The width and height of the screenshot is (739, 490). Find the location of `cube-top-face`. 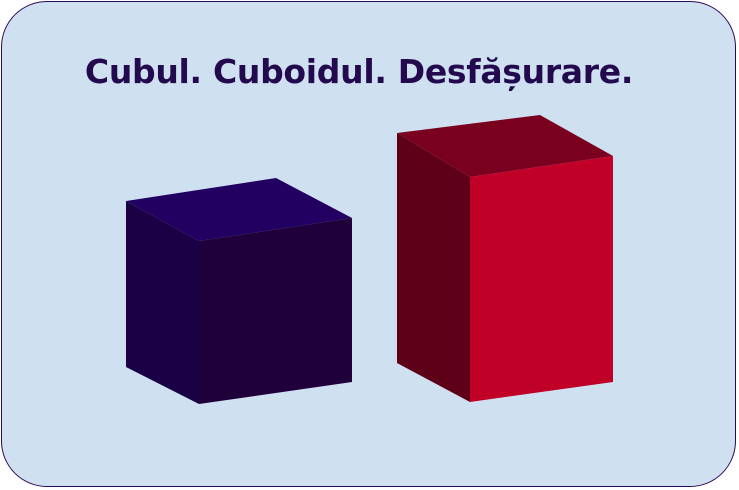

cube-top-face is located at coordinates (239, 209).